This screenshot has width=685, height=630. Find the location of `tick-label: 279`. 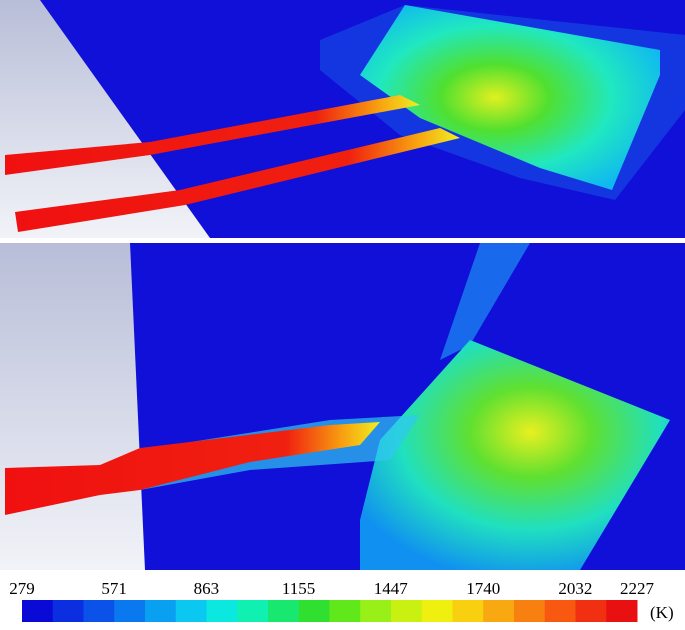

tick-label: 279 is located at coordinates (22, 588).